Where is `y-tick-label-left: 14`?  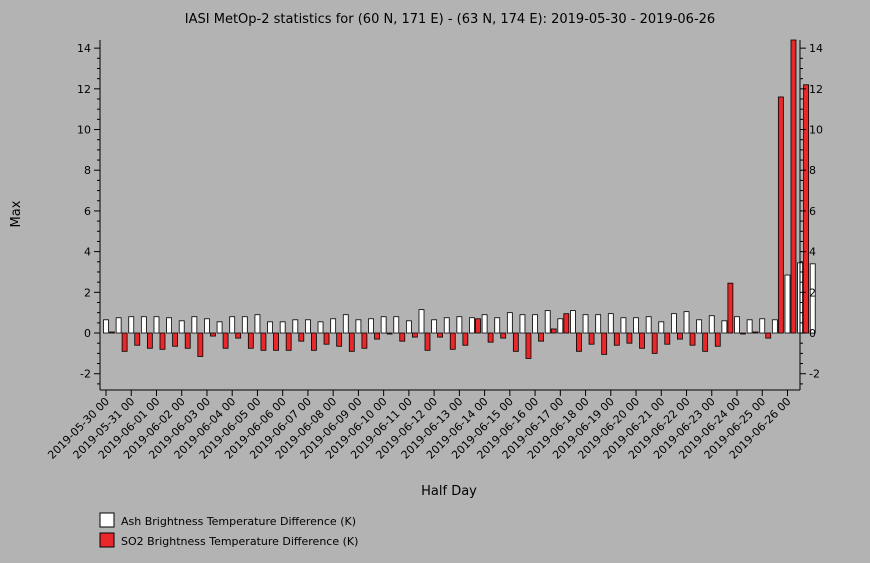
y-tick-label-left: 14 is located at coordinates (84, 48).